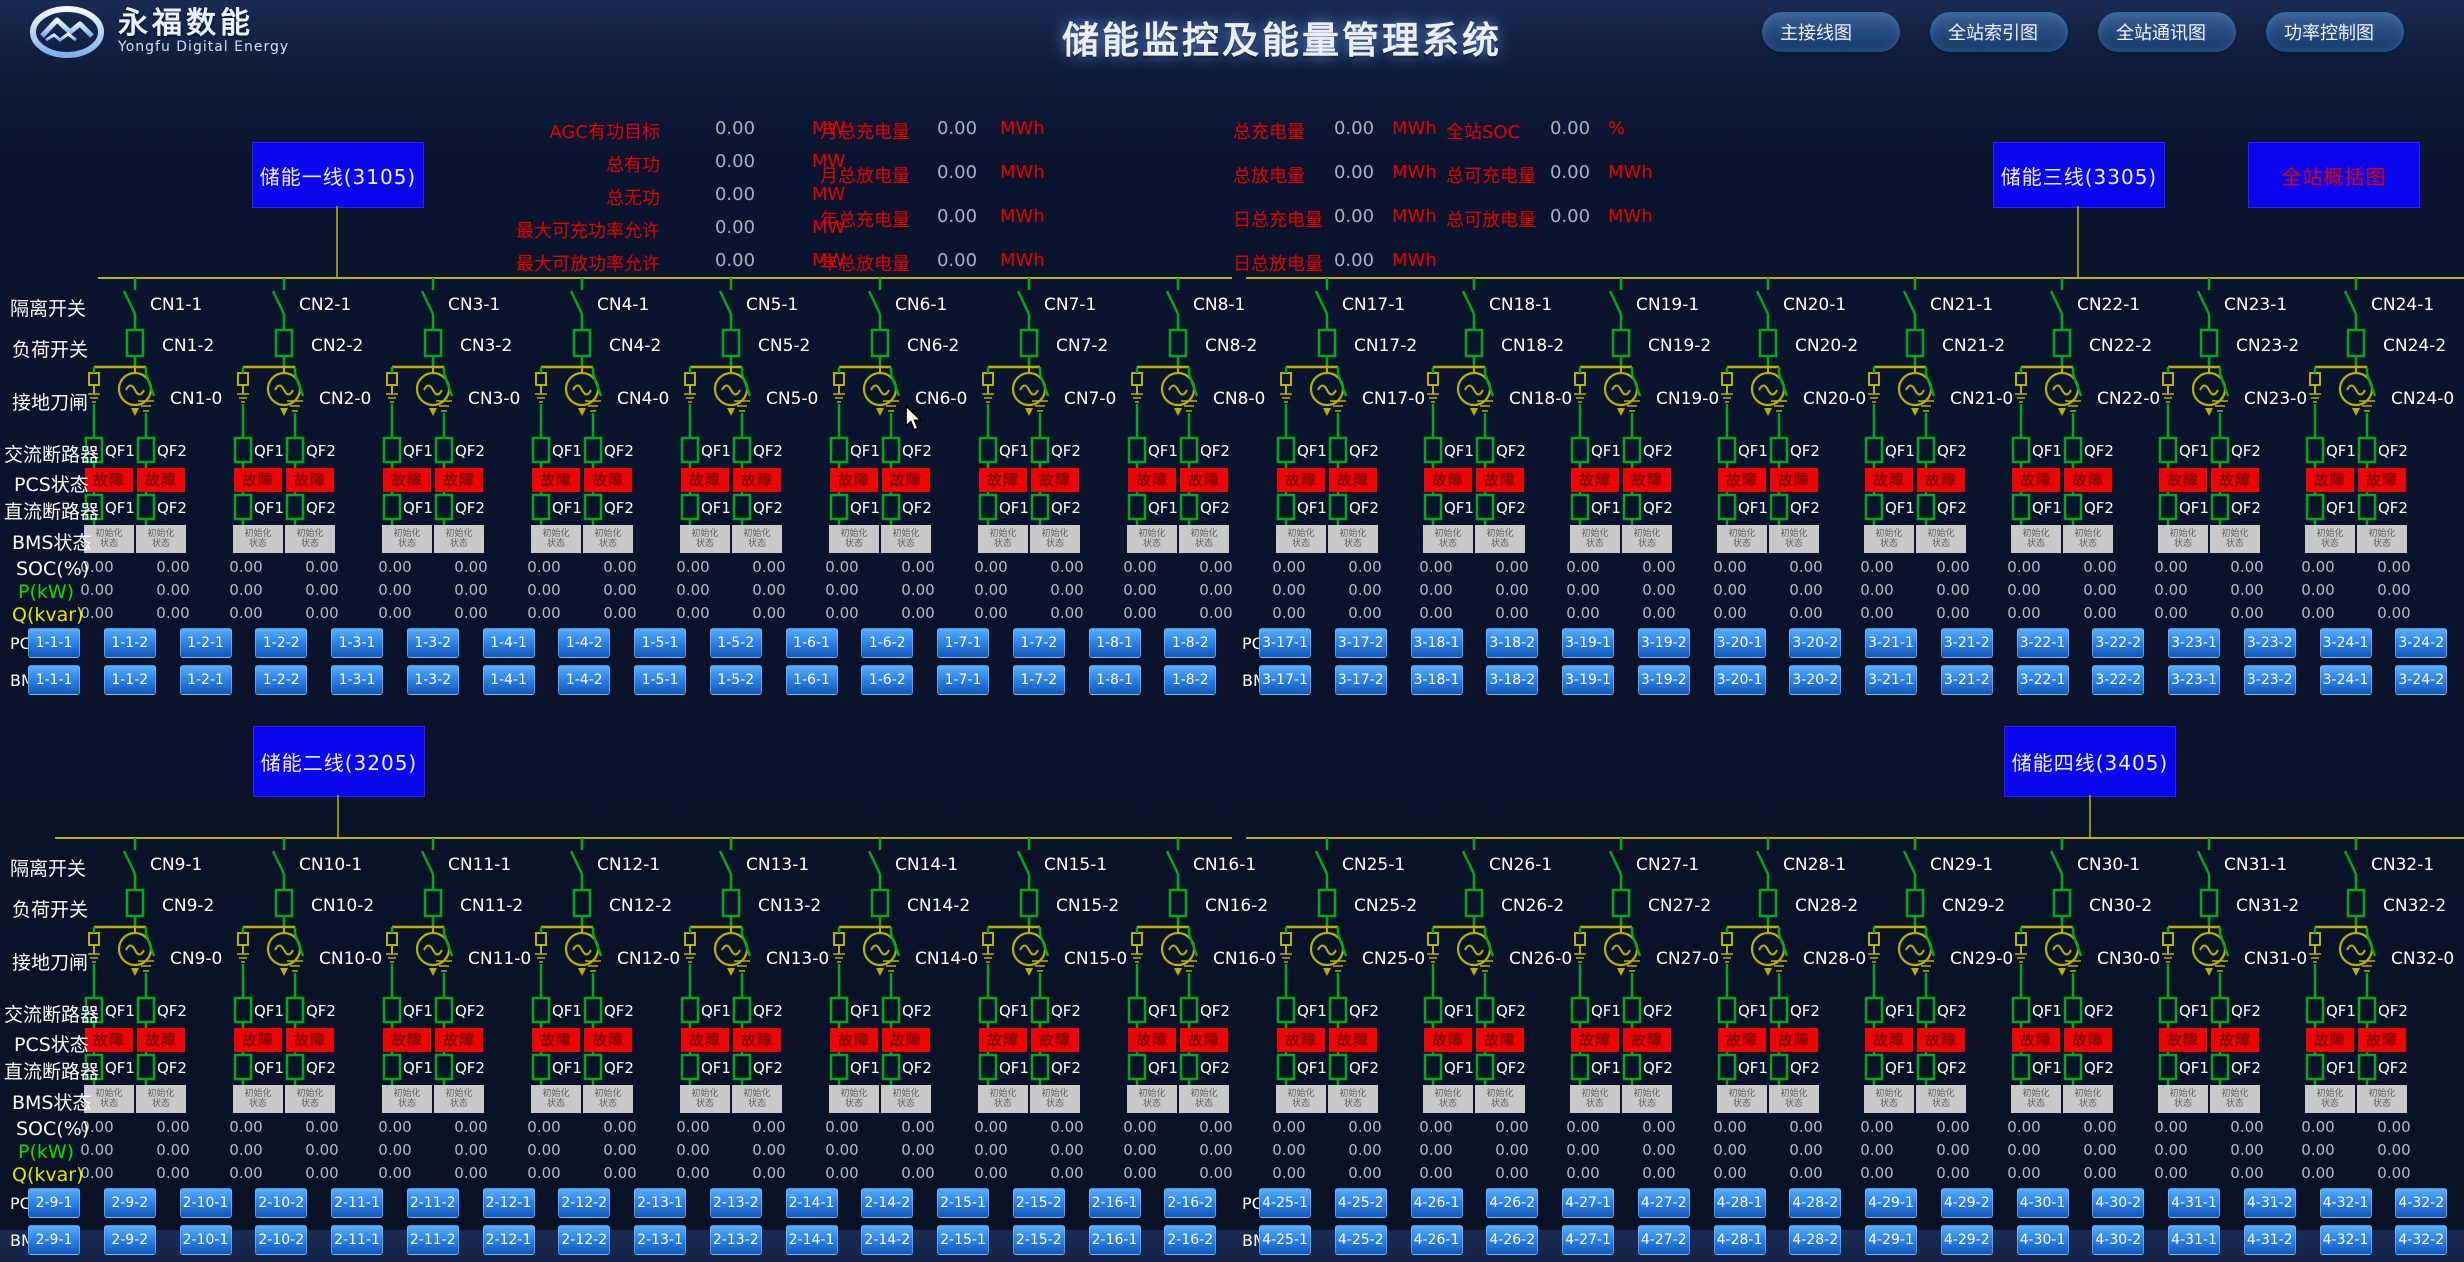  Describe the element at coordinates (1512, 680) in the screenshot. I see `bms-device-button: 3-18-2` at that location.